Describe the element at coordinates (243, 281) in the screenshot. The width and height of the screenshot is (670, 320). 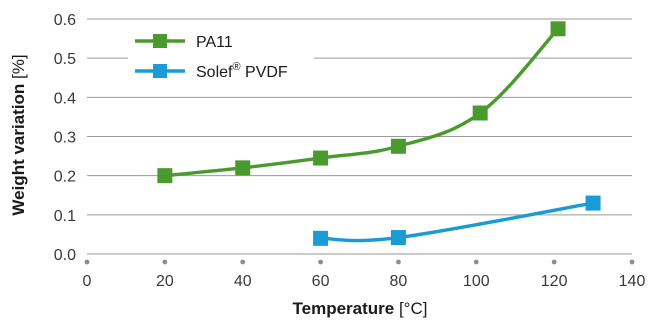
I see `x-tick-label: 40` at that location.